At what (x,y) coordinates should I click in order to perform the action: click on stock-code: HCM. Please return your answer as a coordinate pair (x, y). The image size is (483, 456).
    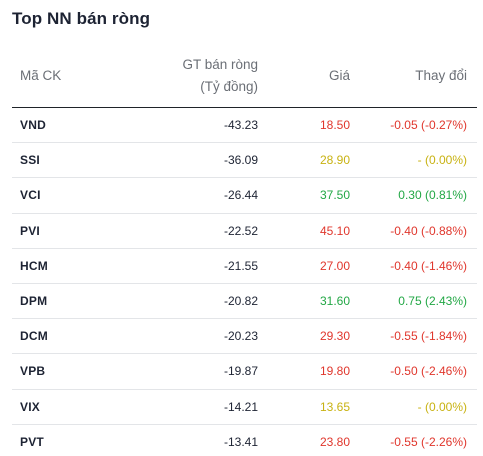
    Looking at the image, I should click on (34, 265).